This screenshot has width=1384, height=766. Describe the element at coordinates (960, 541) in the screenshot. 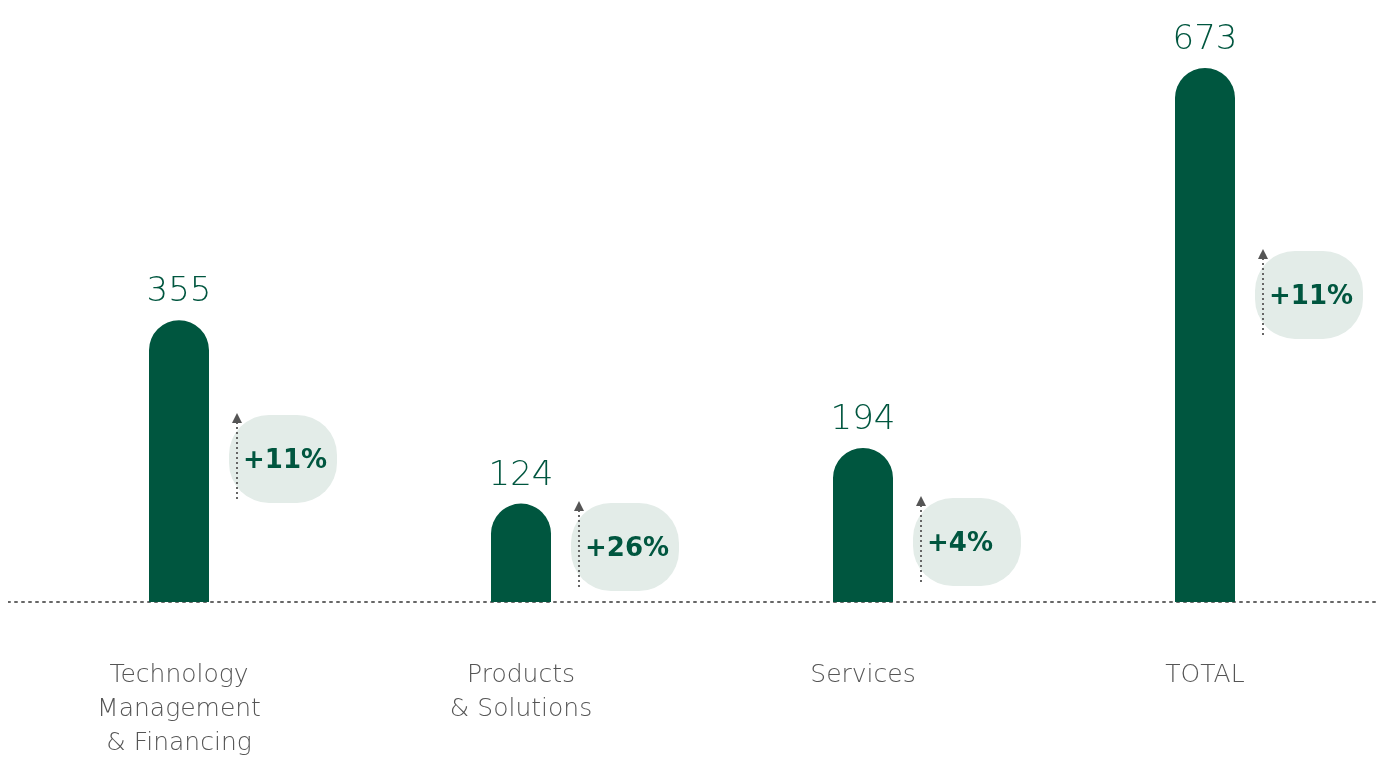

I see `annotation: +4%` at that location.